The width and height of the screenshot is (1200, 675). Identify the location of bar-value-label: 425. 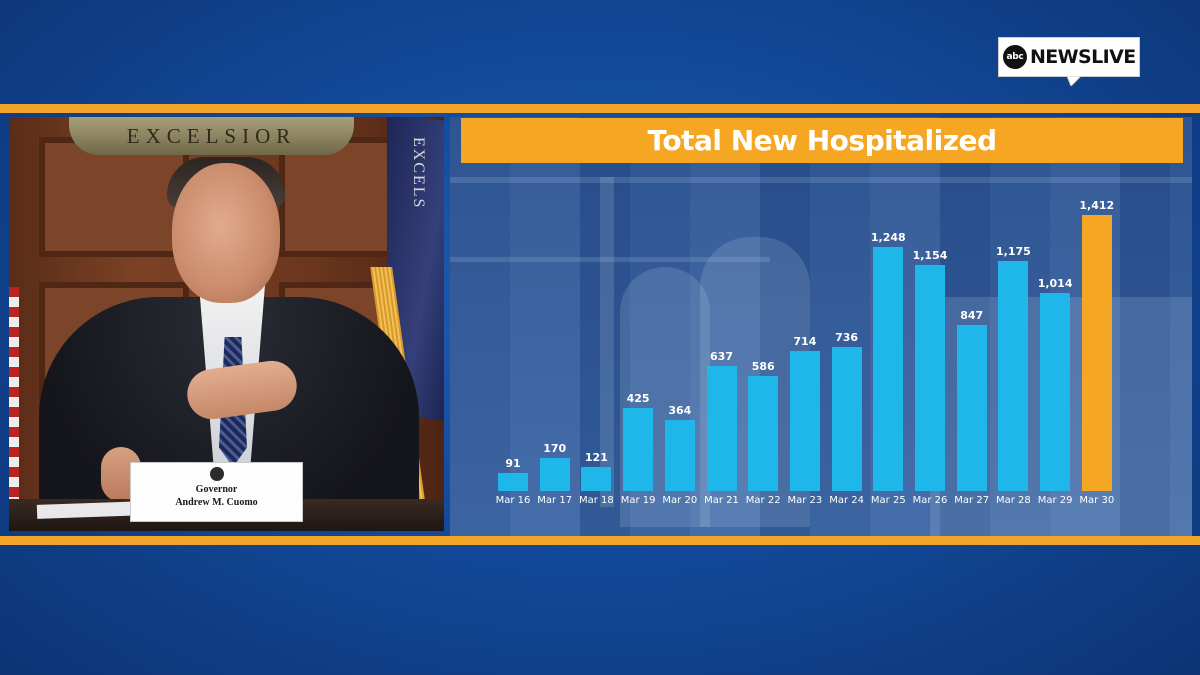
(638, 398).